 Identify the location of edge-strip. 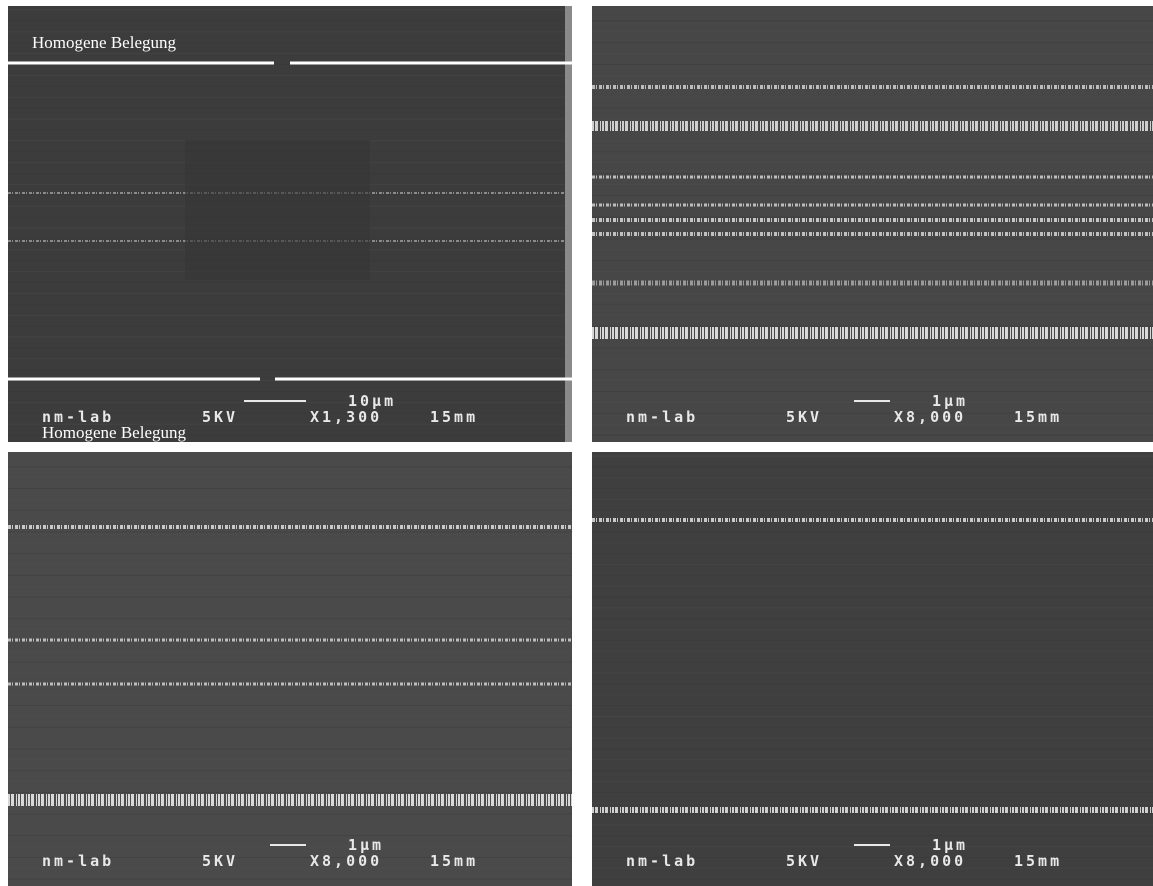
(568, 224).